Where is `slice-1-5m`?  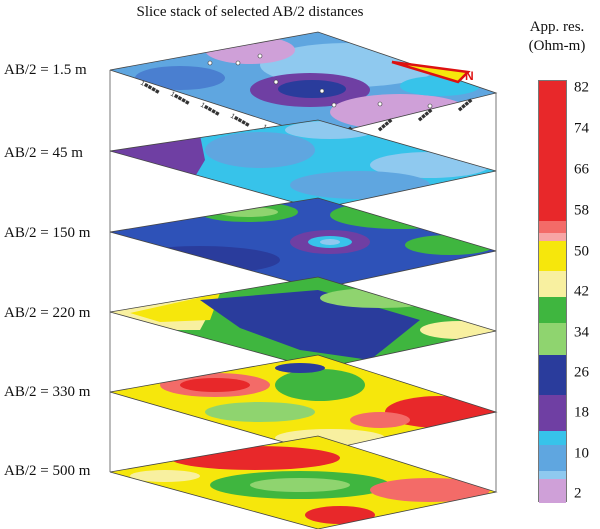
slice-1-5m is located at coordinates (303, 84).